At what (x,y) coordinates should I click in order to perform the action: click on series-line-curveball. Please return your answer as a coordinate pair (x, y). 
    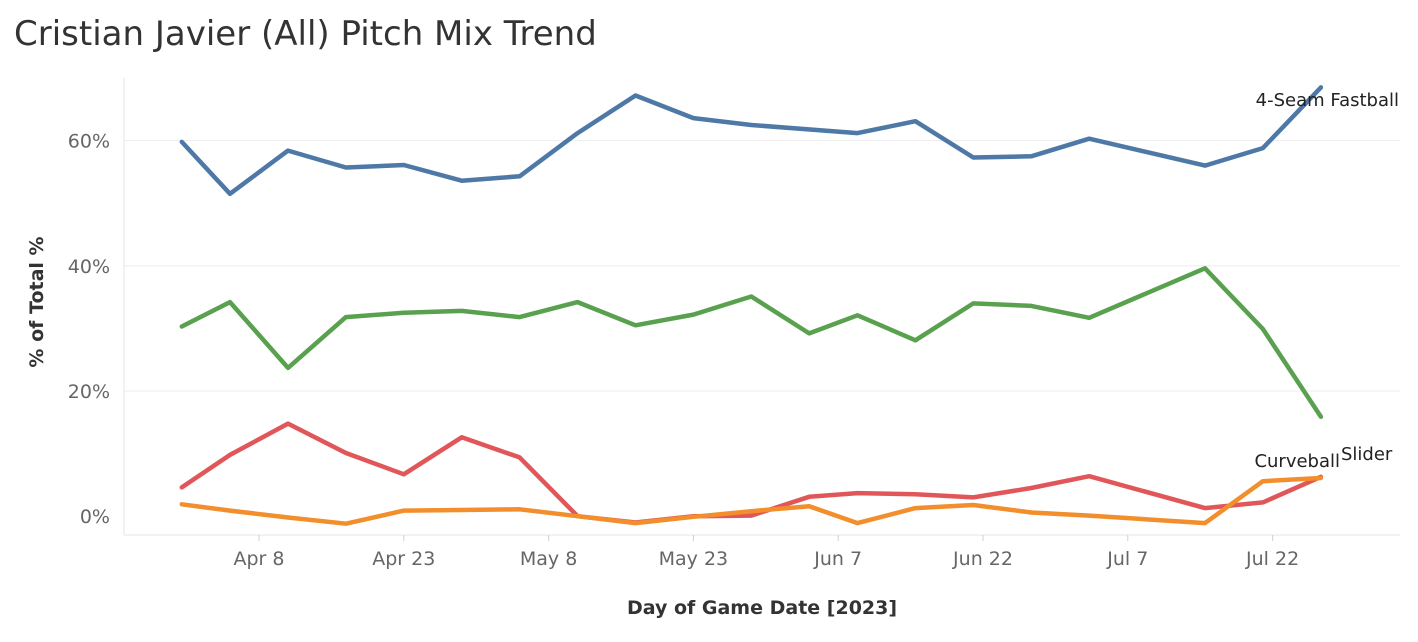
    Looking at the image, I should click on (751, 500).